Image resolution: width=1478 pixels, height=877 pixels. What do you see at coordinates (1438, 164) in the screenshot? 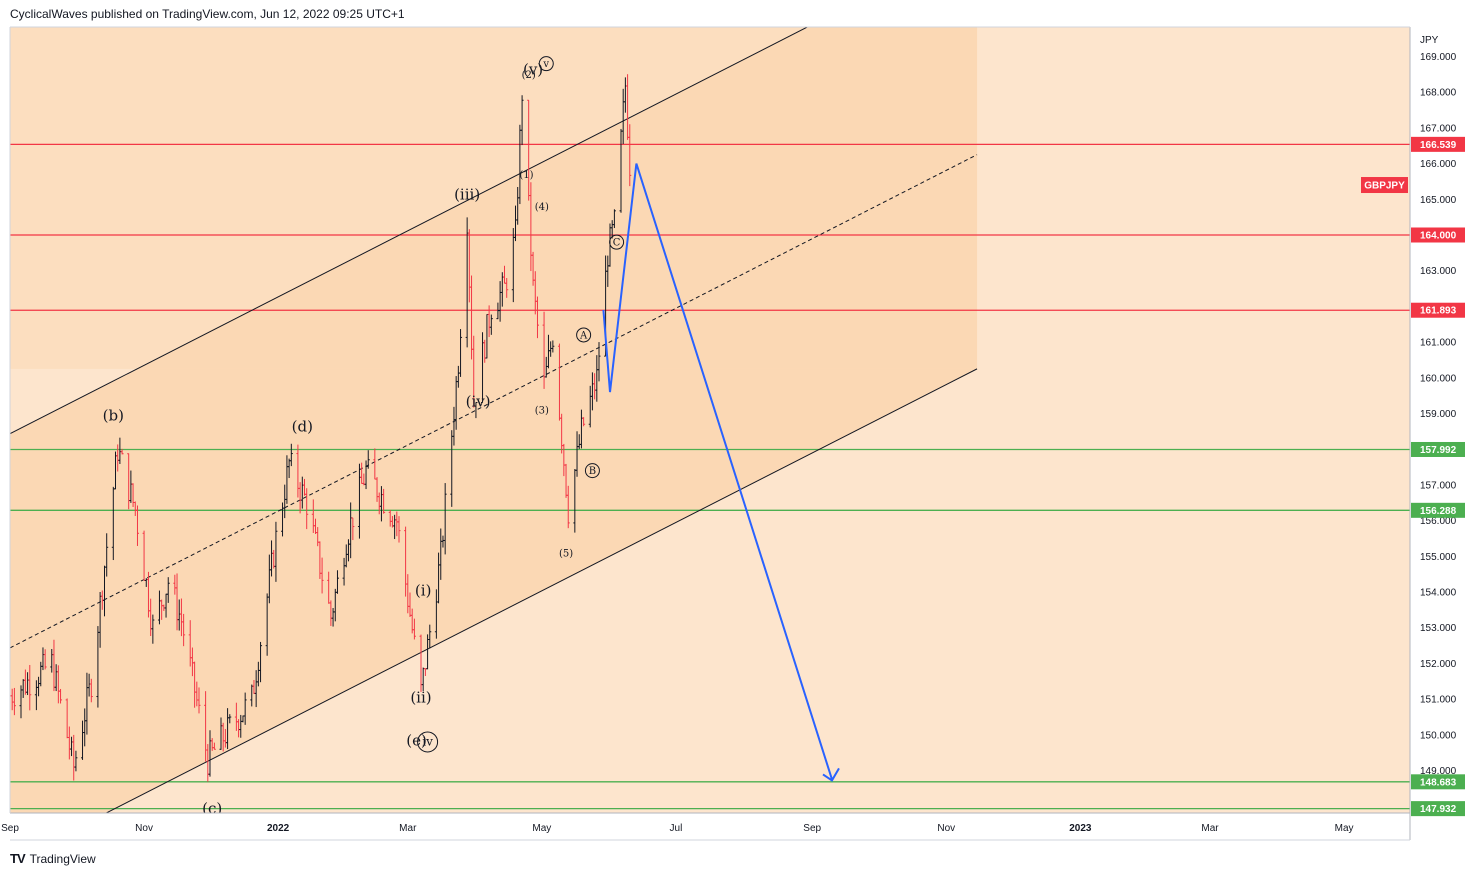
I see `price-tick-label: 166.000` at bounding box center [1438, 164].